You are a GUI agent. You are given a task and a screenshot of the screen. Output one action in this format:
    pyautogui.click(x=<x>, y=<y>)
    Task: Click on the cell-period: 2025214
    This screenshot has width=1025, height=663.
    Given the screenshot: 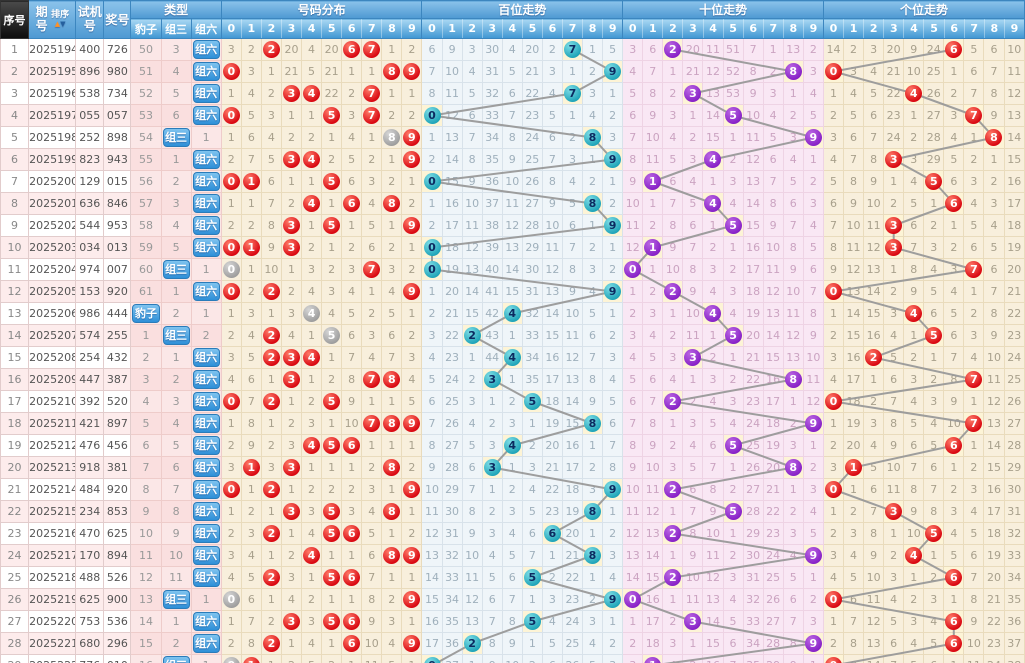 What is the action you would take?
    pyautogui.click(x=52, y=489)
    